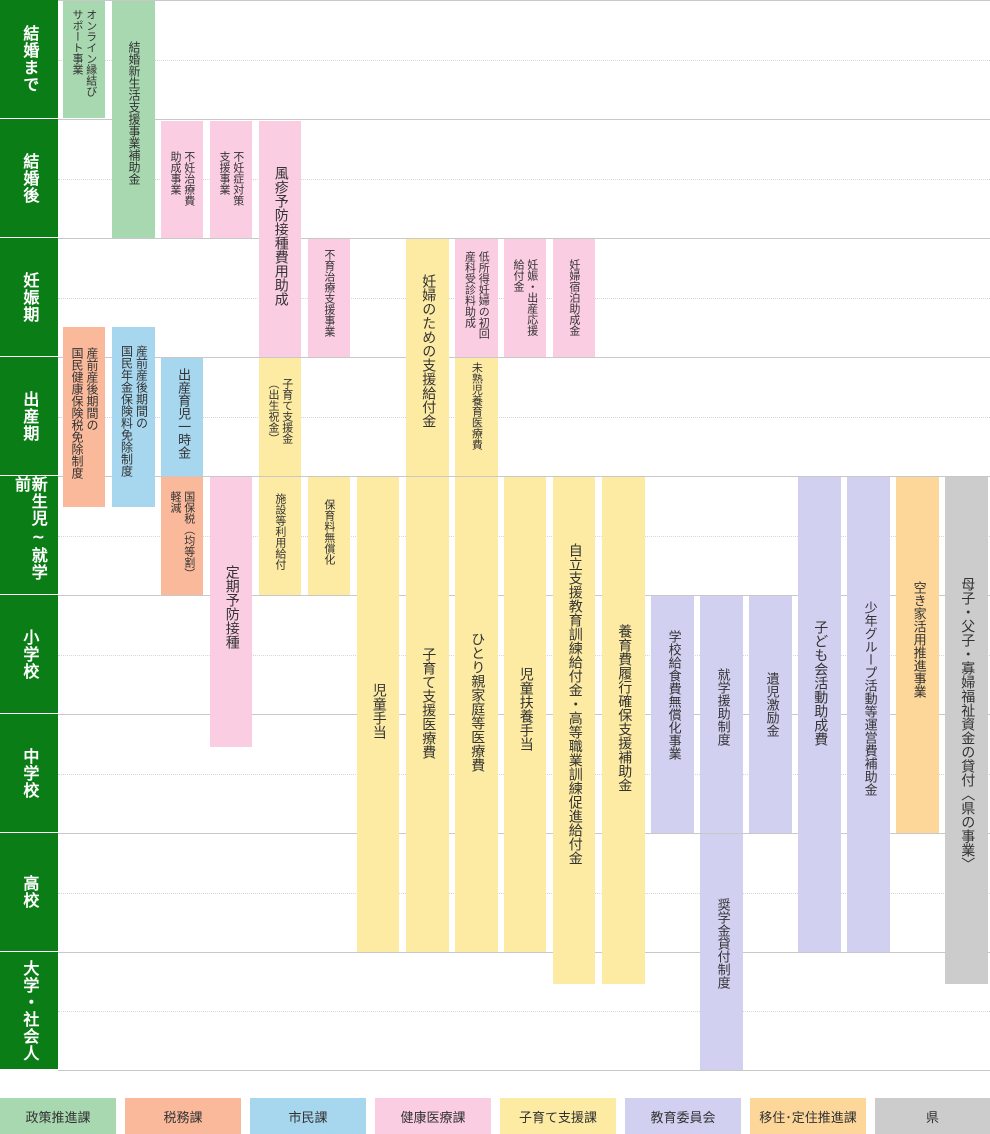 This screenshot has height=1134, width=990. Describe the element at coordinates (308, 1116) in the screenshot. I see `legend-item: 市民課` at that location.